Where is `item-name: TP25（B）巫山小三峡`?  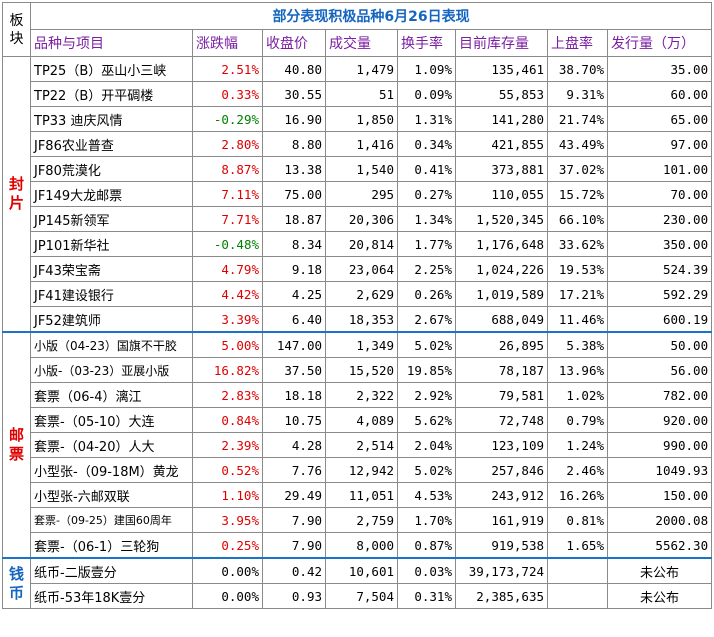 item-name: TP25（B）巫山小三峡 is located at coordinates (111, 69).